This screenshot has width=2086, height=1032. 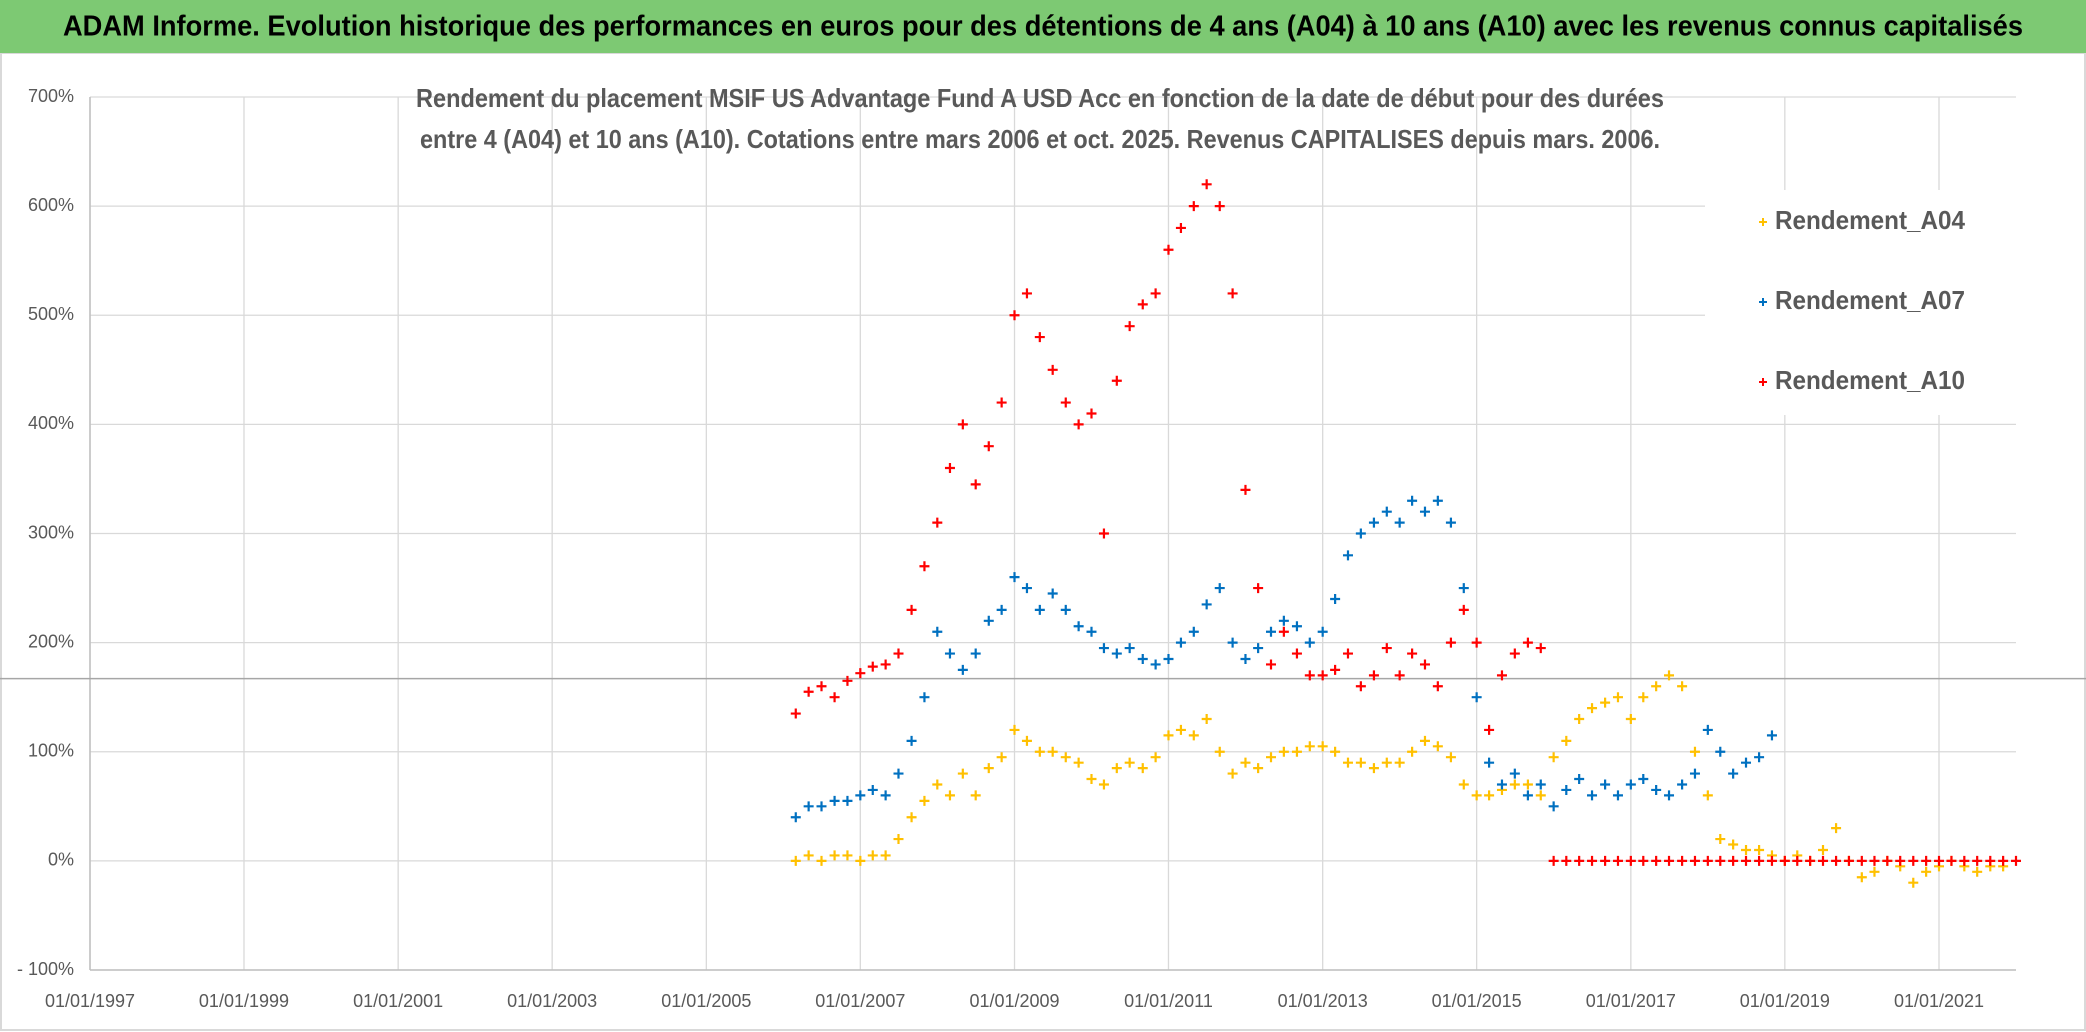 What do you see at coordinates (1014, 1001) in the screenshot?
I see `x-tick-label: 01/01/2009` at bounding box center [1014, 1001].